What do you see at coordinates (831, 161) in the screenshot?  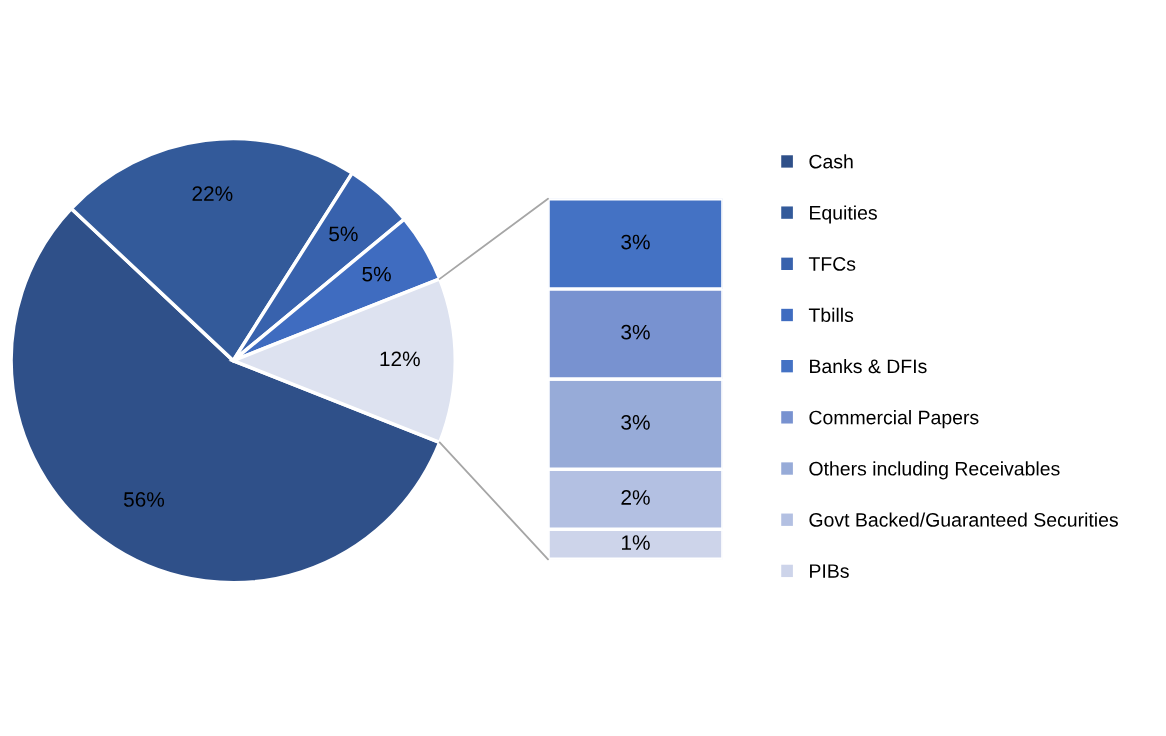 I see `legend-label: Cash` at bounding box center [831, 161].